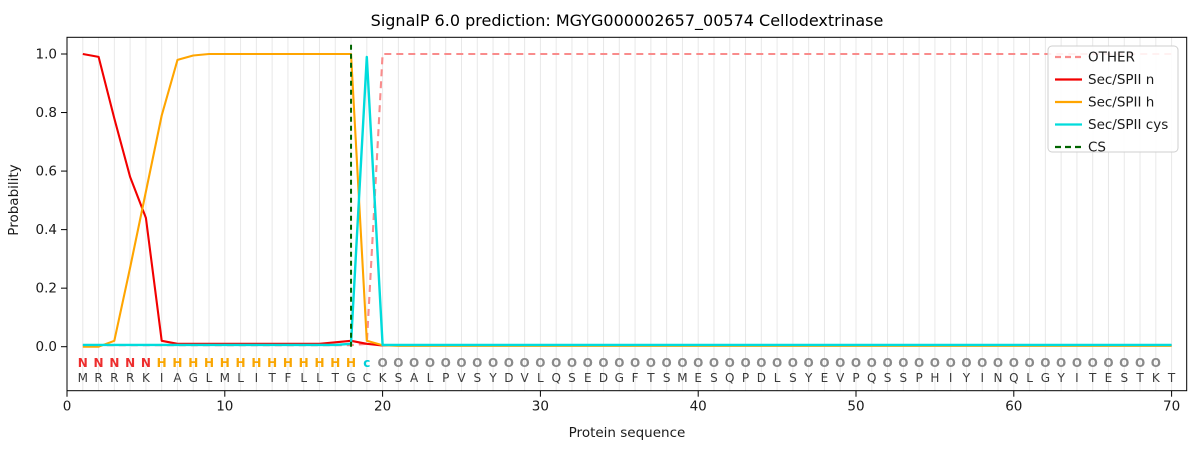 The image size is (1200, 454). What do you see at coordinates (51, 201) in the screenshot?
I see `y-axis-ticks: 0.0 0.2 0.4 0.6 0.8 1.0` at bounding box center [51, 201].